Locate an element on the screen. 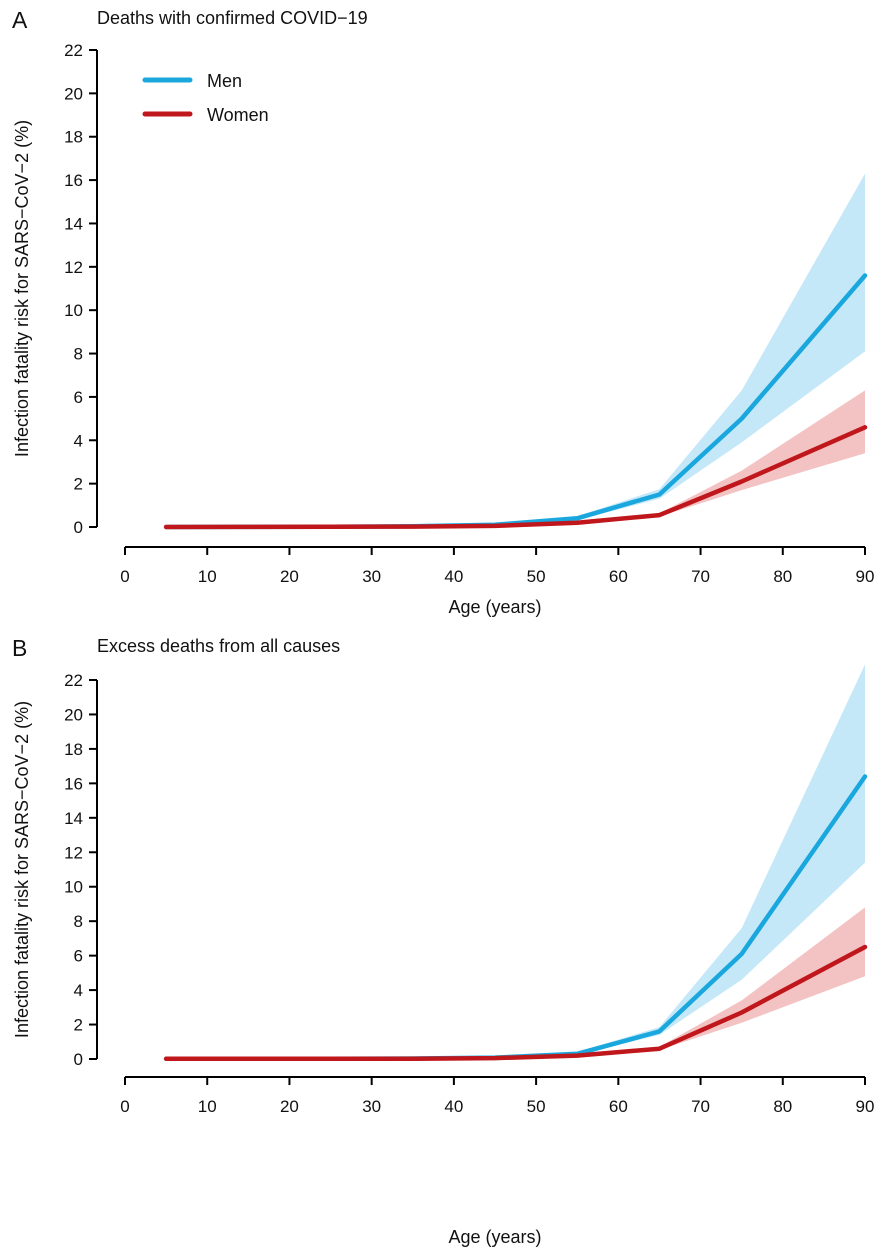  legend-label-men: Men is located at coordinates (224, 81).